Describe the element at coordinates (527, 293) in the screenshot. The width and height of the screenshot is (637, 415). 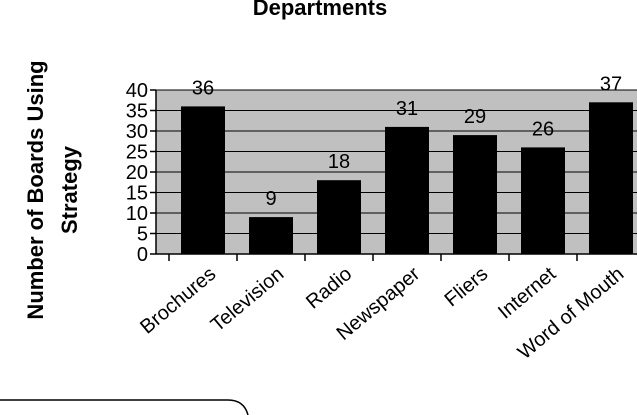
I see `category-label: Internet` at that location.